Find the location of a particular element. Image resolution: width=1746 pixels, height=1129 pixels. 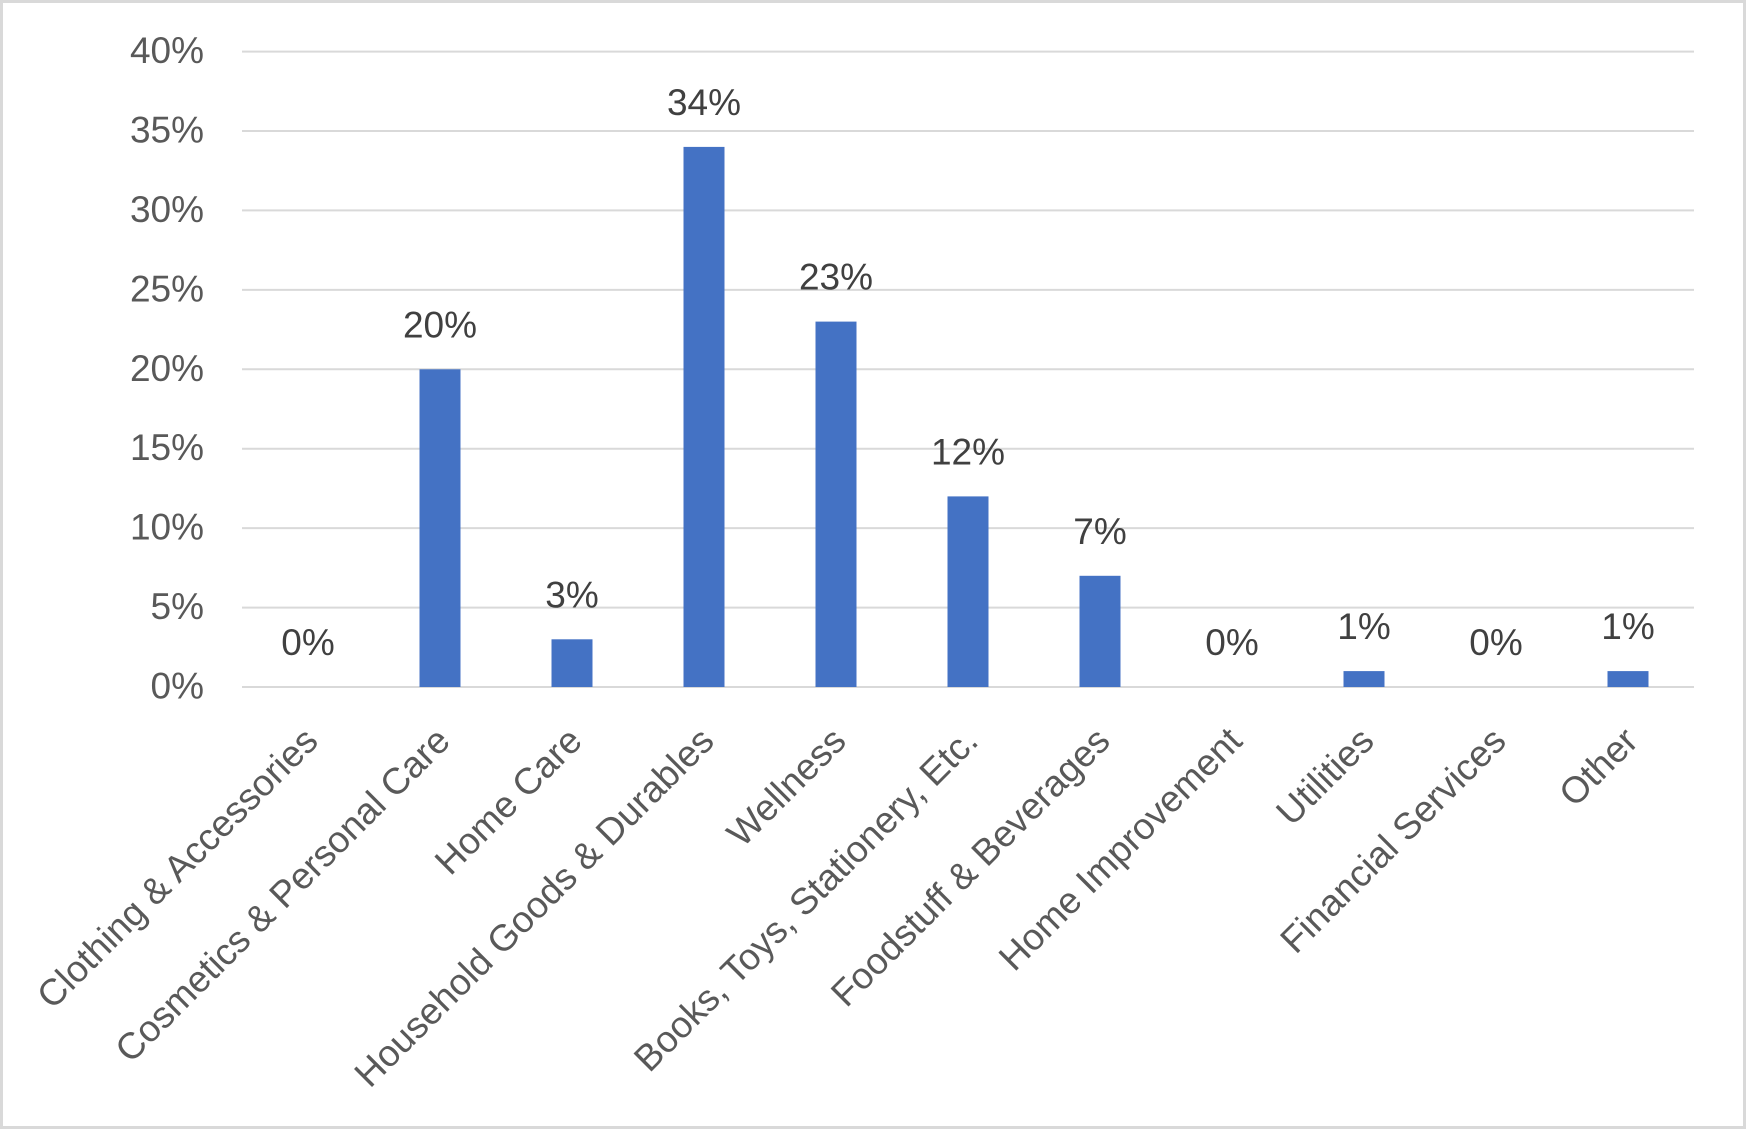

svg-text: 40% is located at coordinates (167, 50).